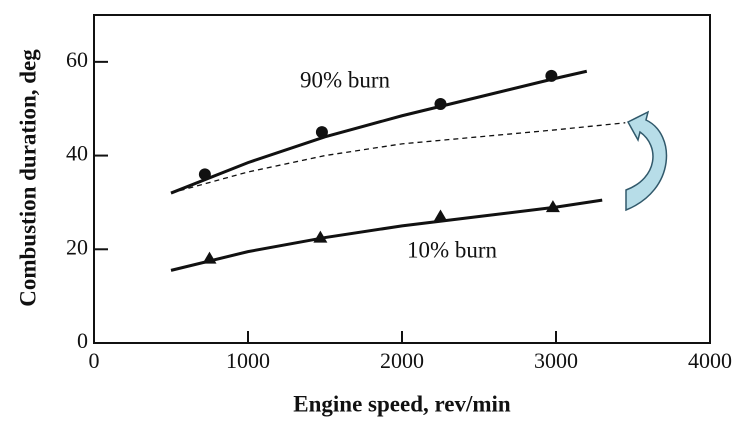 This screenshot has width=737, height=421. What do you see at coordinates (710, 360) in the screenshot?
I see `x-tick-label: 4000` at bounding box center [710, 360].